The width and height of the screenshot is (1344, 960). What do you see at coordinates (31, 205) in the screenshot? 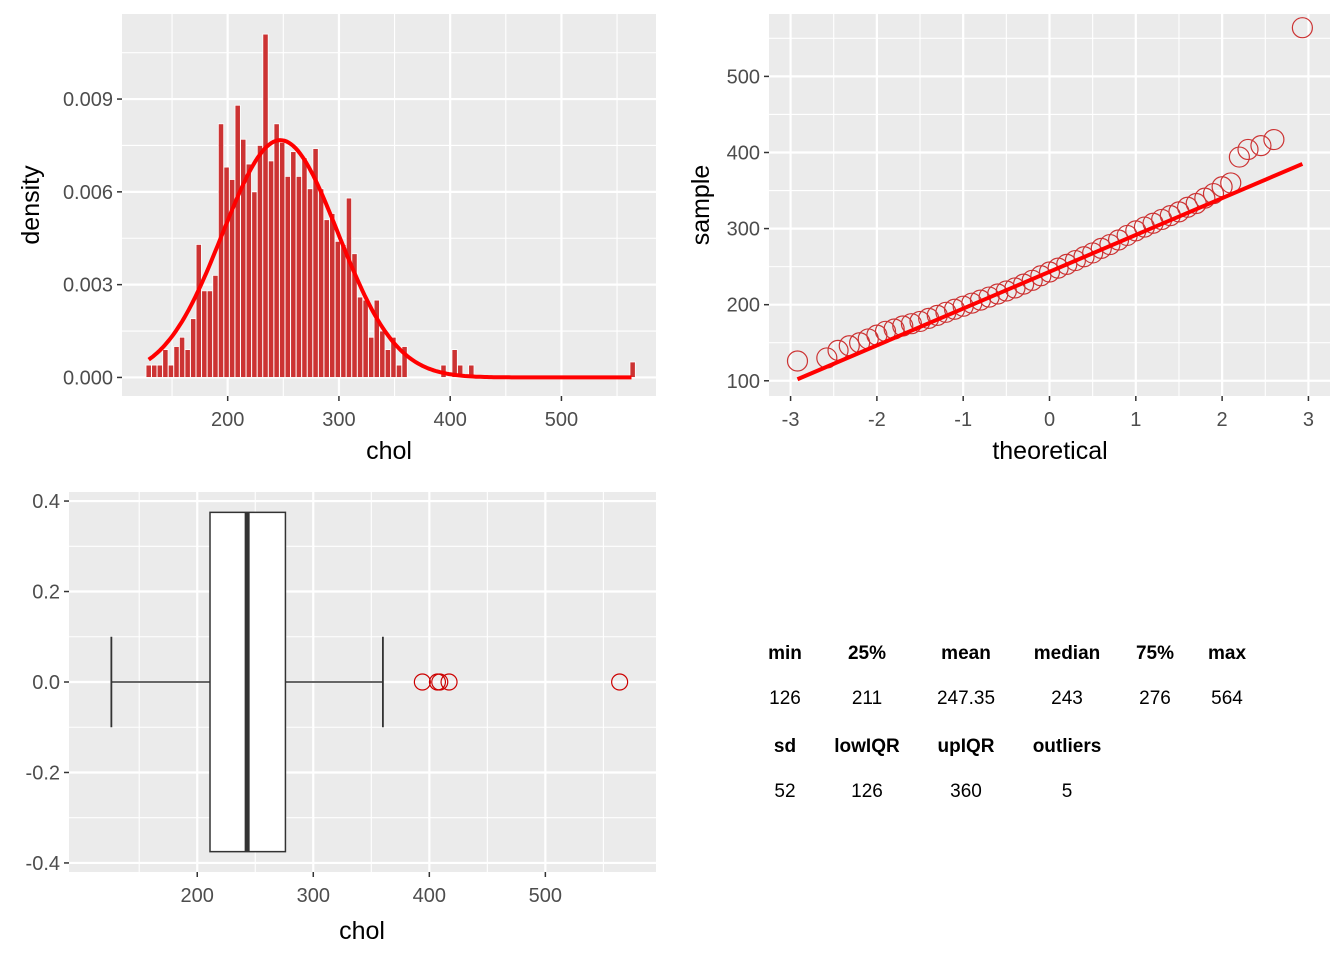
I see `histogram-y-axis-label: density` at bounding box center [31, 205].